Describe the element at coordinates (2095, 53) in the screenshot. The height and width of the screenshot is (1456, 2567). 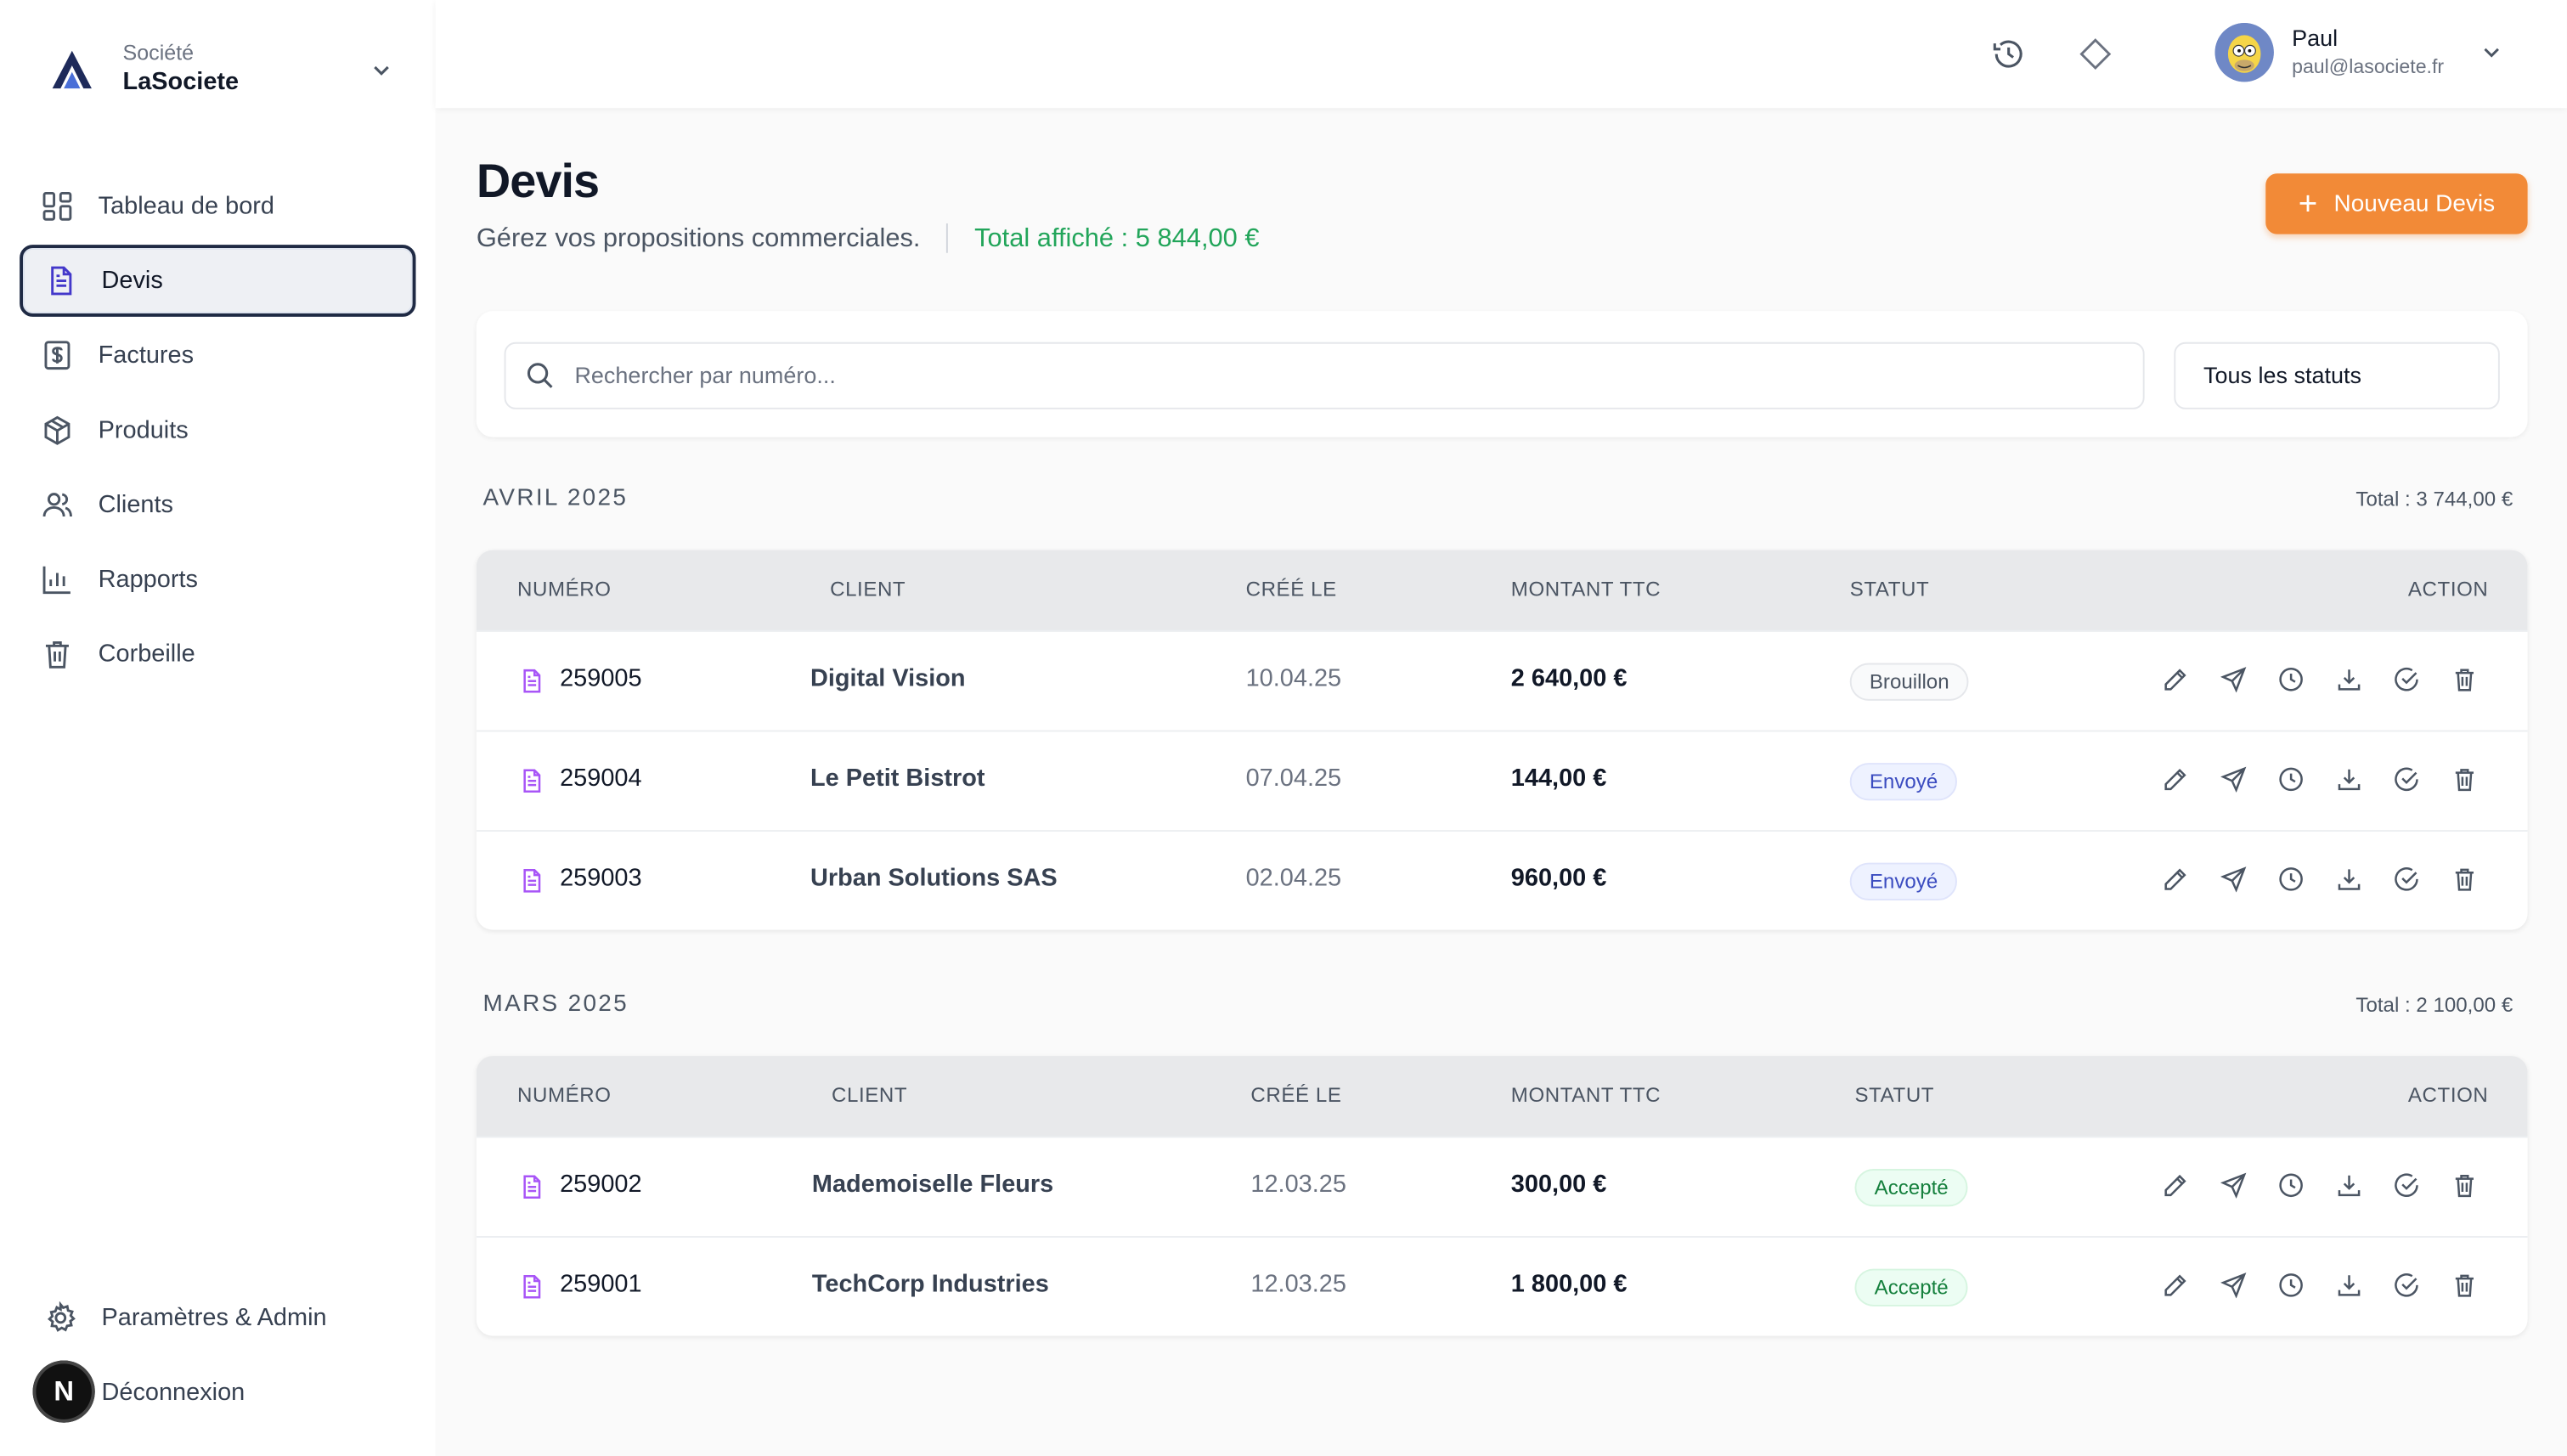
I see `diamond-icon` at that location.